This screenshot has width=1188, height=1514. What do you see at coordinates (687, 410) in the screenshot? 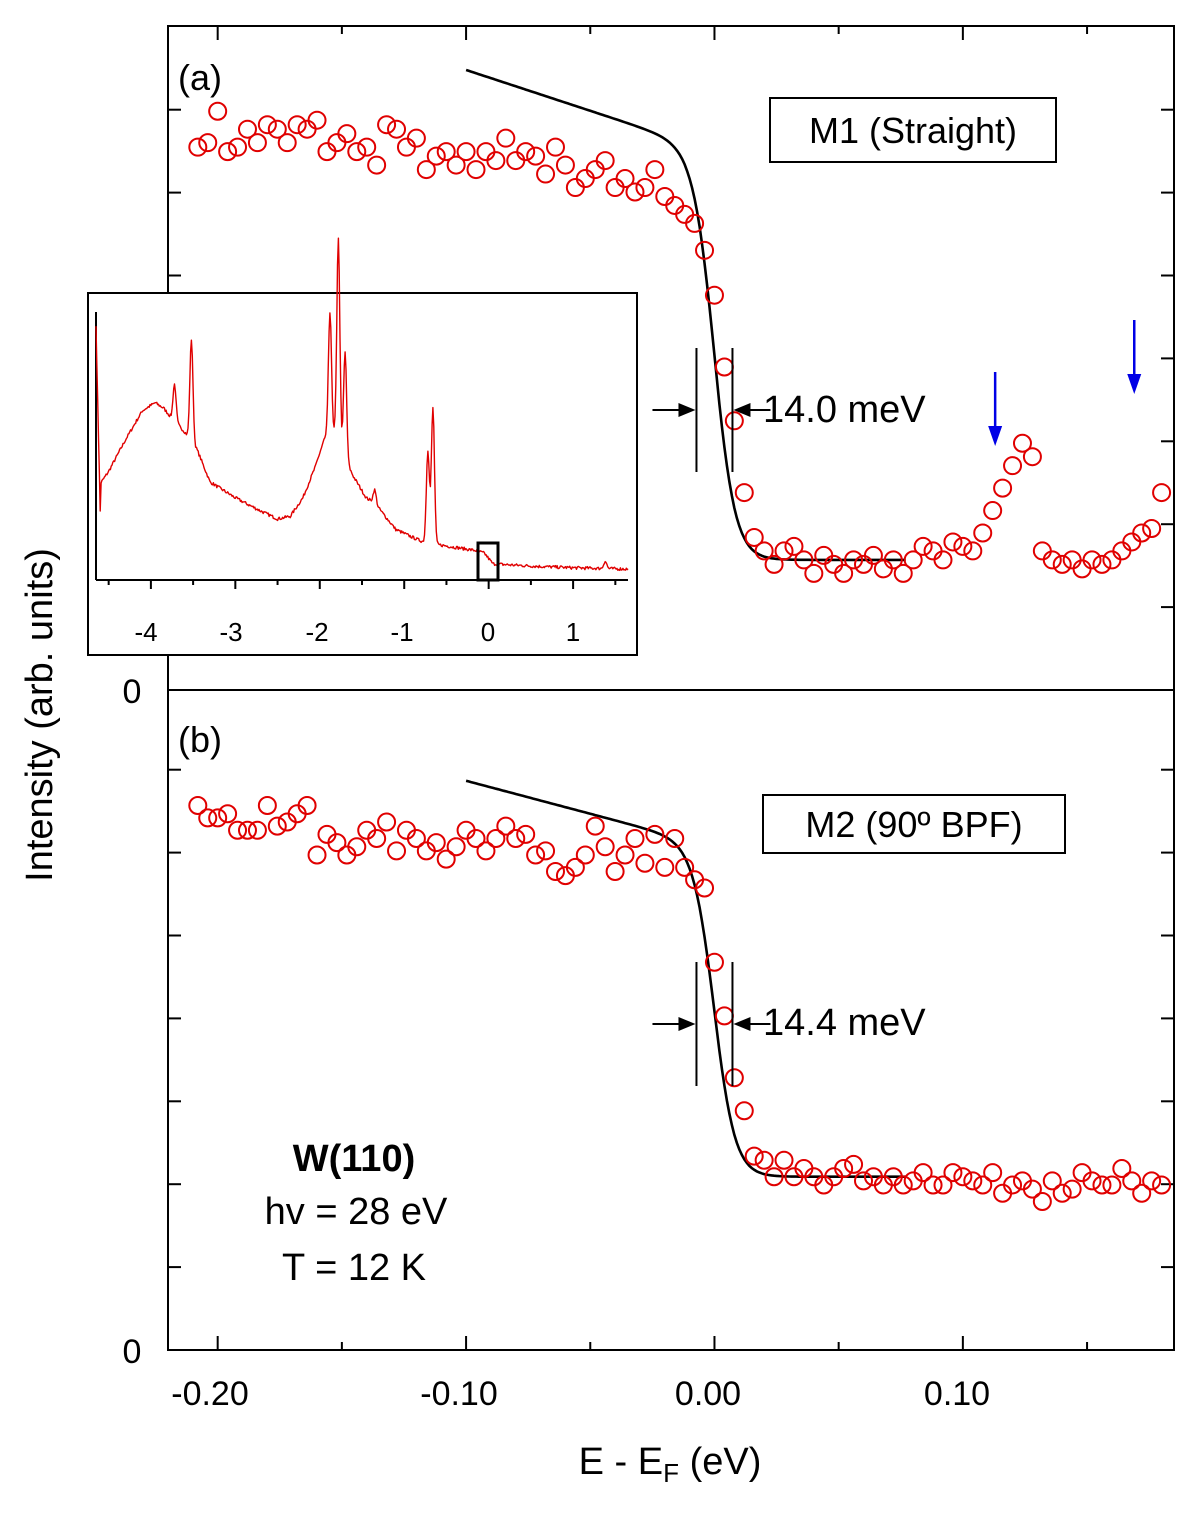
I see `width-arrow-left-head` at bounding box center [687, 410].